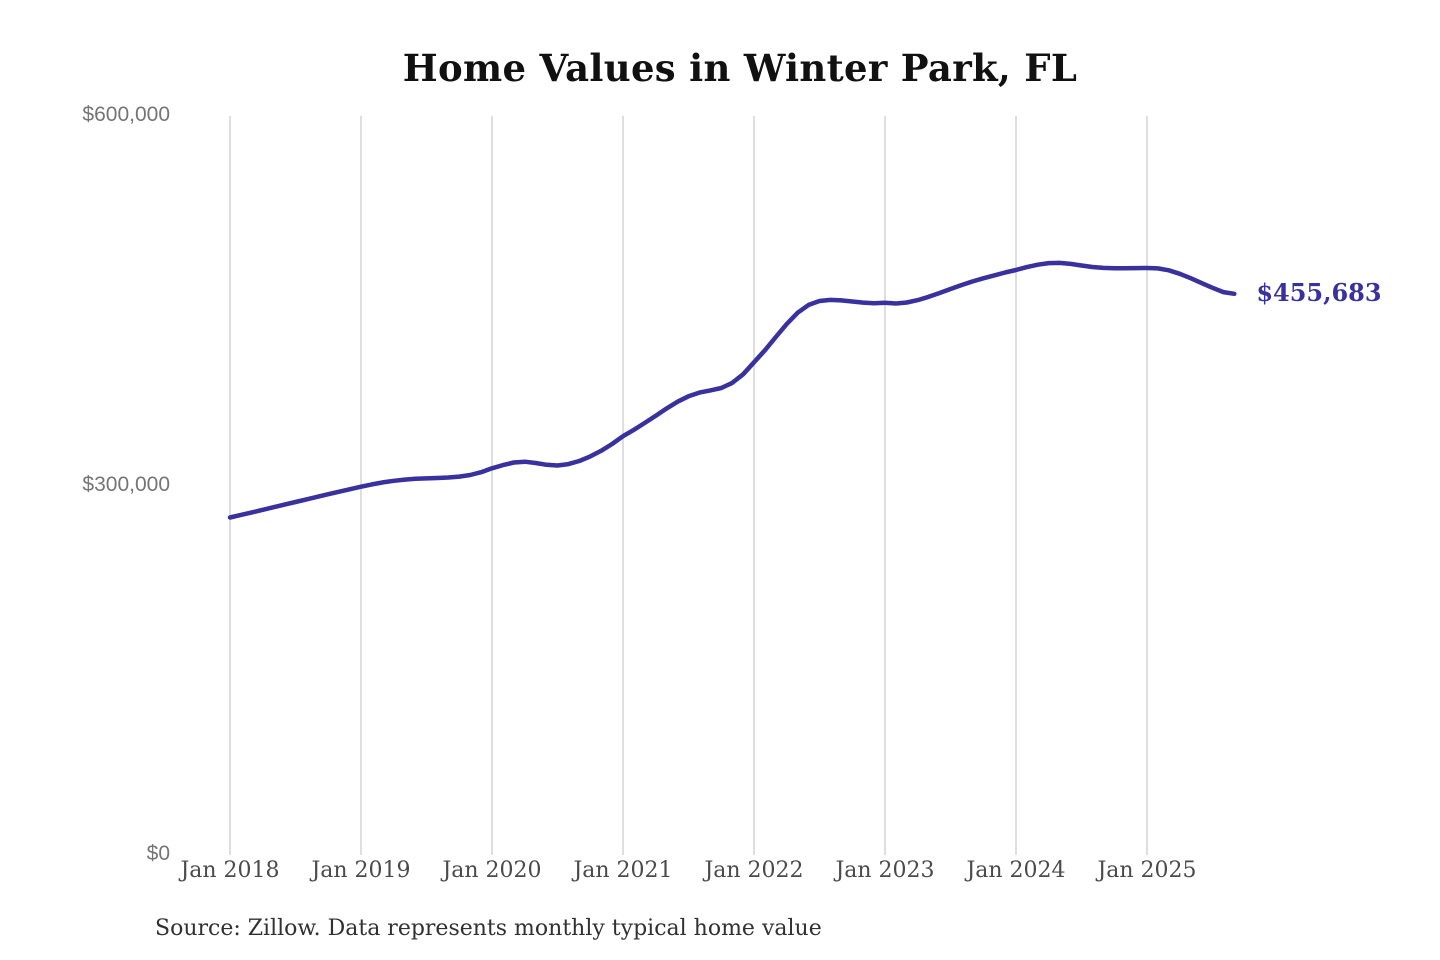 The height and width of the screenshot is (960, 1440). I want to click on latest-value-label: $455,683, so click(1319, 292).